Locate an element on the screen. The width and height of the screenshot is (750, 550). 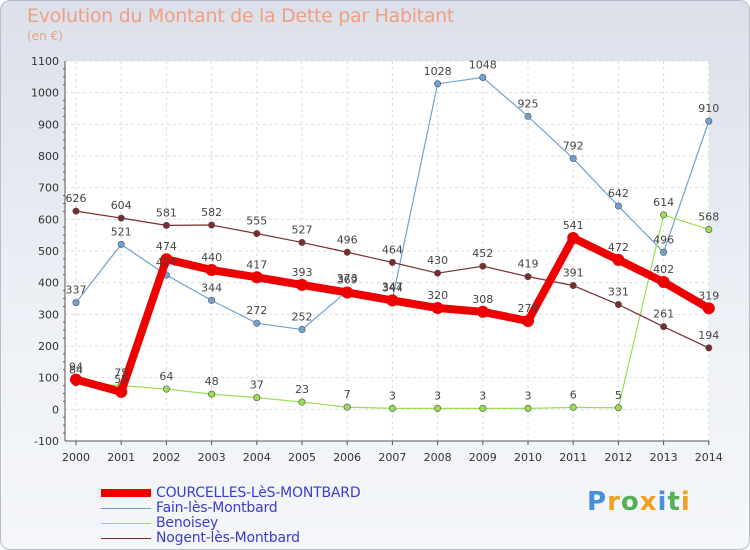
data-label-2: 84 is located at coordinates (76, 370).